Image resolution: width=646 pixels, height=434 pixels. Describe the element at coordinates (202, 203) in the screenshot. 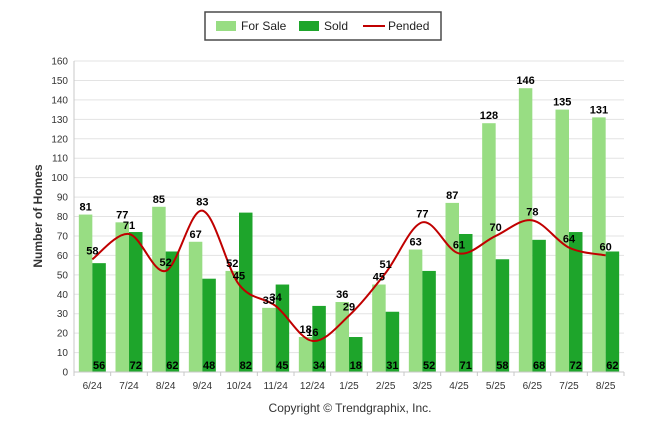

I see `label-pended: 83` at that location.